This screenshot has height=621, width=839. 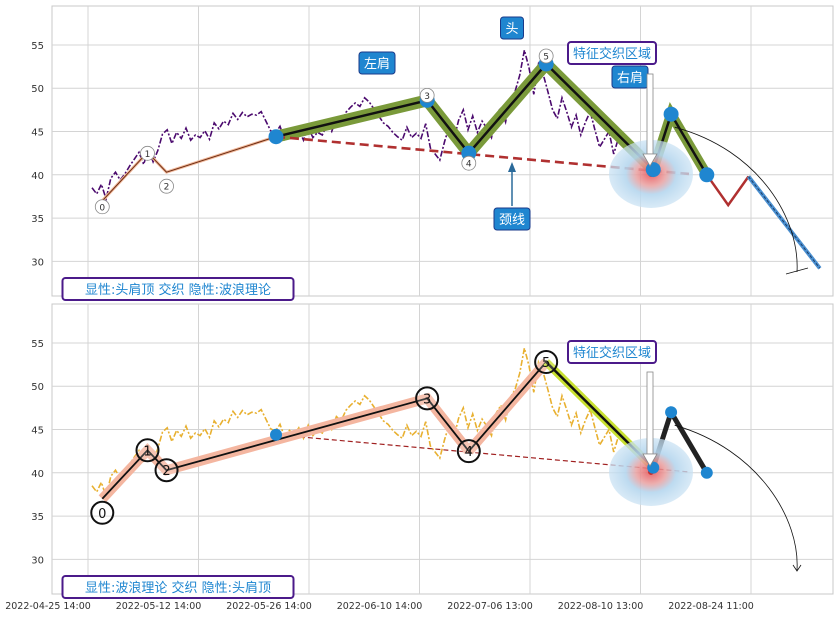 I want to click on neckline-arrowhead, so click(x=512, y=167).